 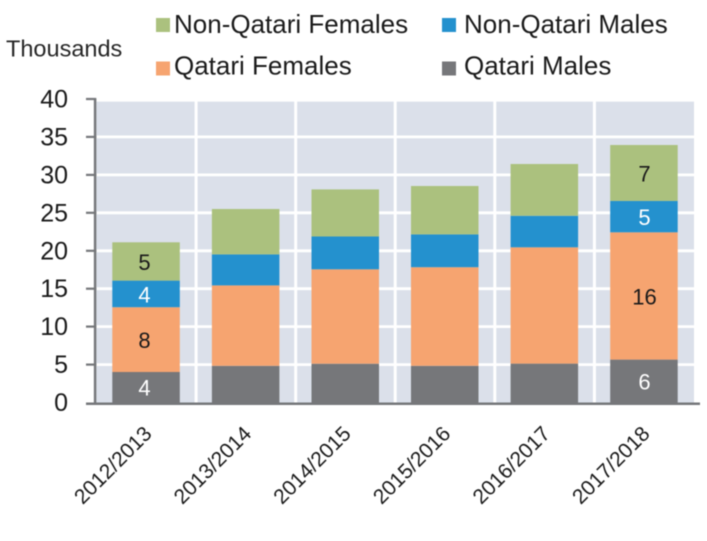 What do you see at coordinates (511, 465) in the screenshot?
I see `svg-text: 2016/2017` at bounding box center [511, 465].